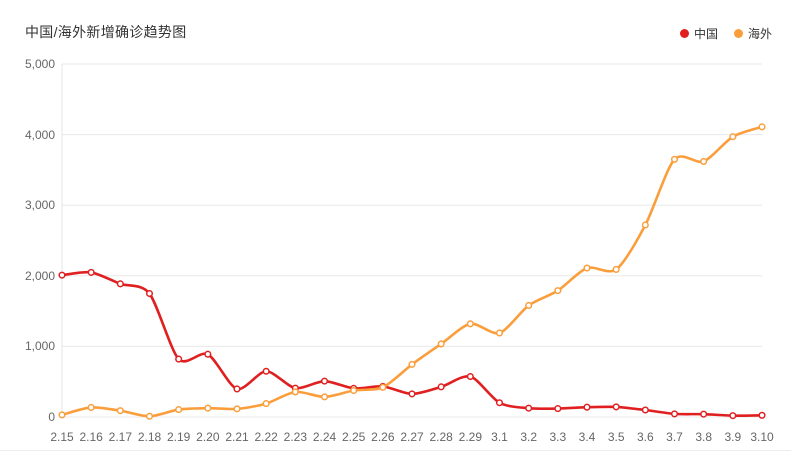 This screenshot has height=461, width=791. I want to click on x-tick-label: 3.5, so click(616, 437).